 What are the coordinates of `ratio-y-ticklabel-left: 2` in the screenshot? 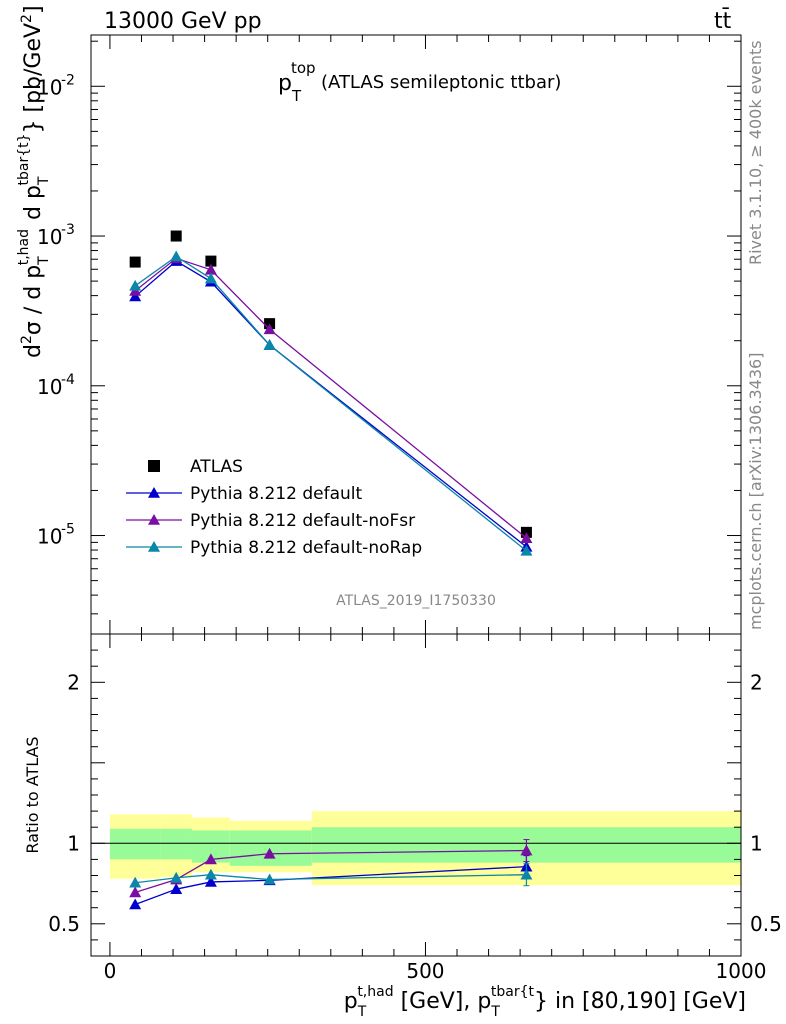 It's located at (73, 682).